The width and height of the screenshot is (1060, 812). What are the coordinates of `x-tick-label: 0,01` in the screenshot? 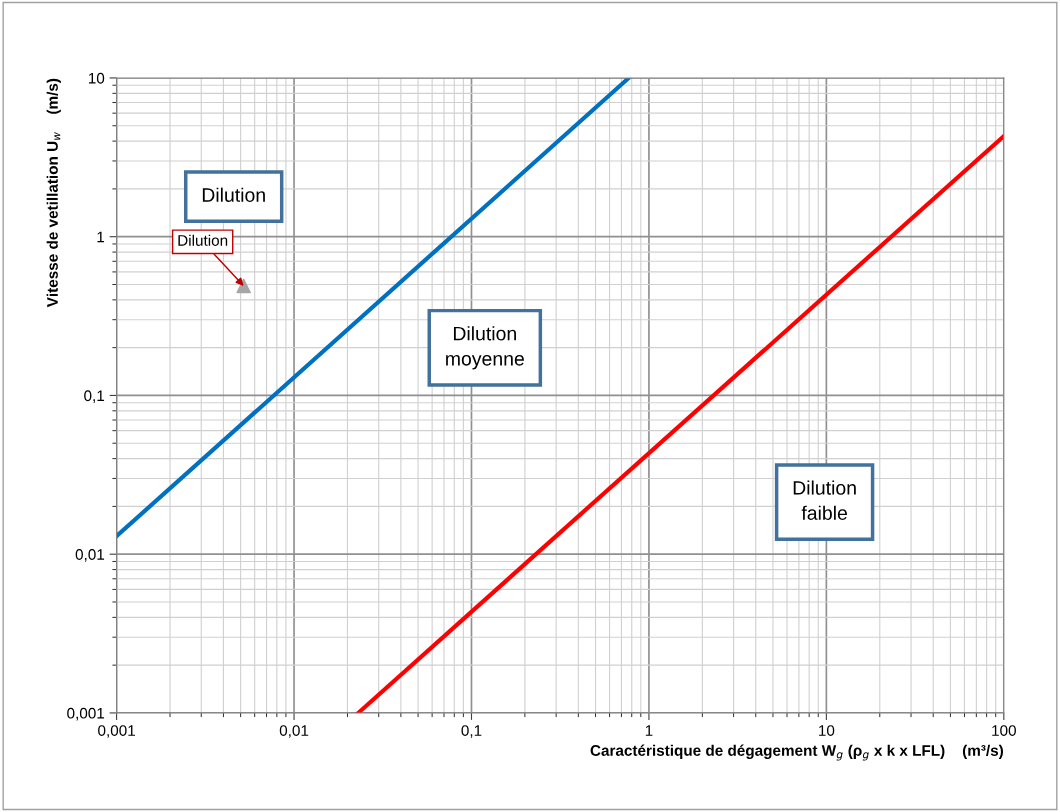 It's located at (294, 731).